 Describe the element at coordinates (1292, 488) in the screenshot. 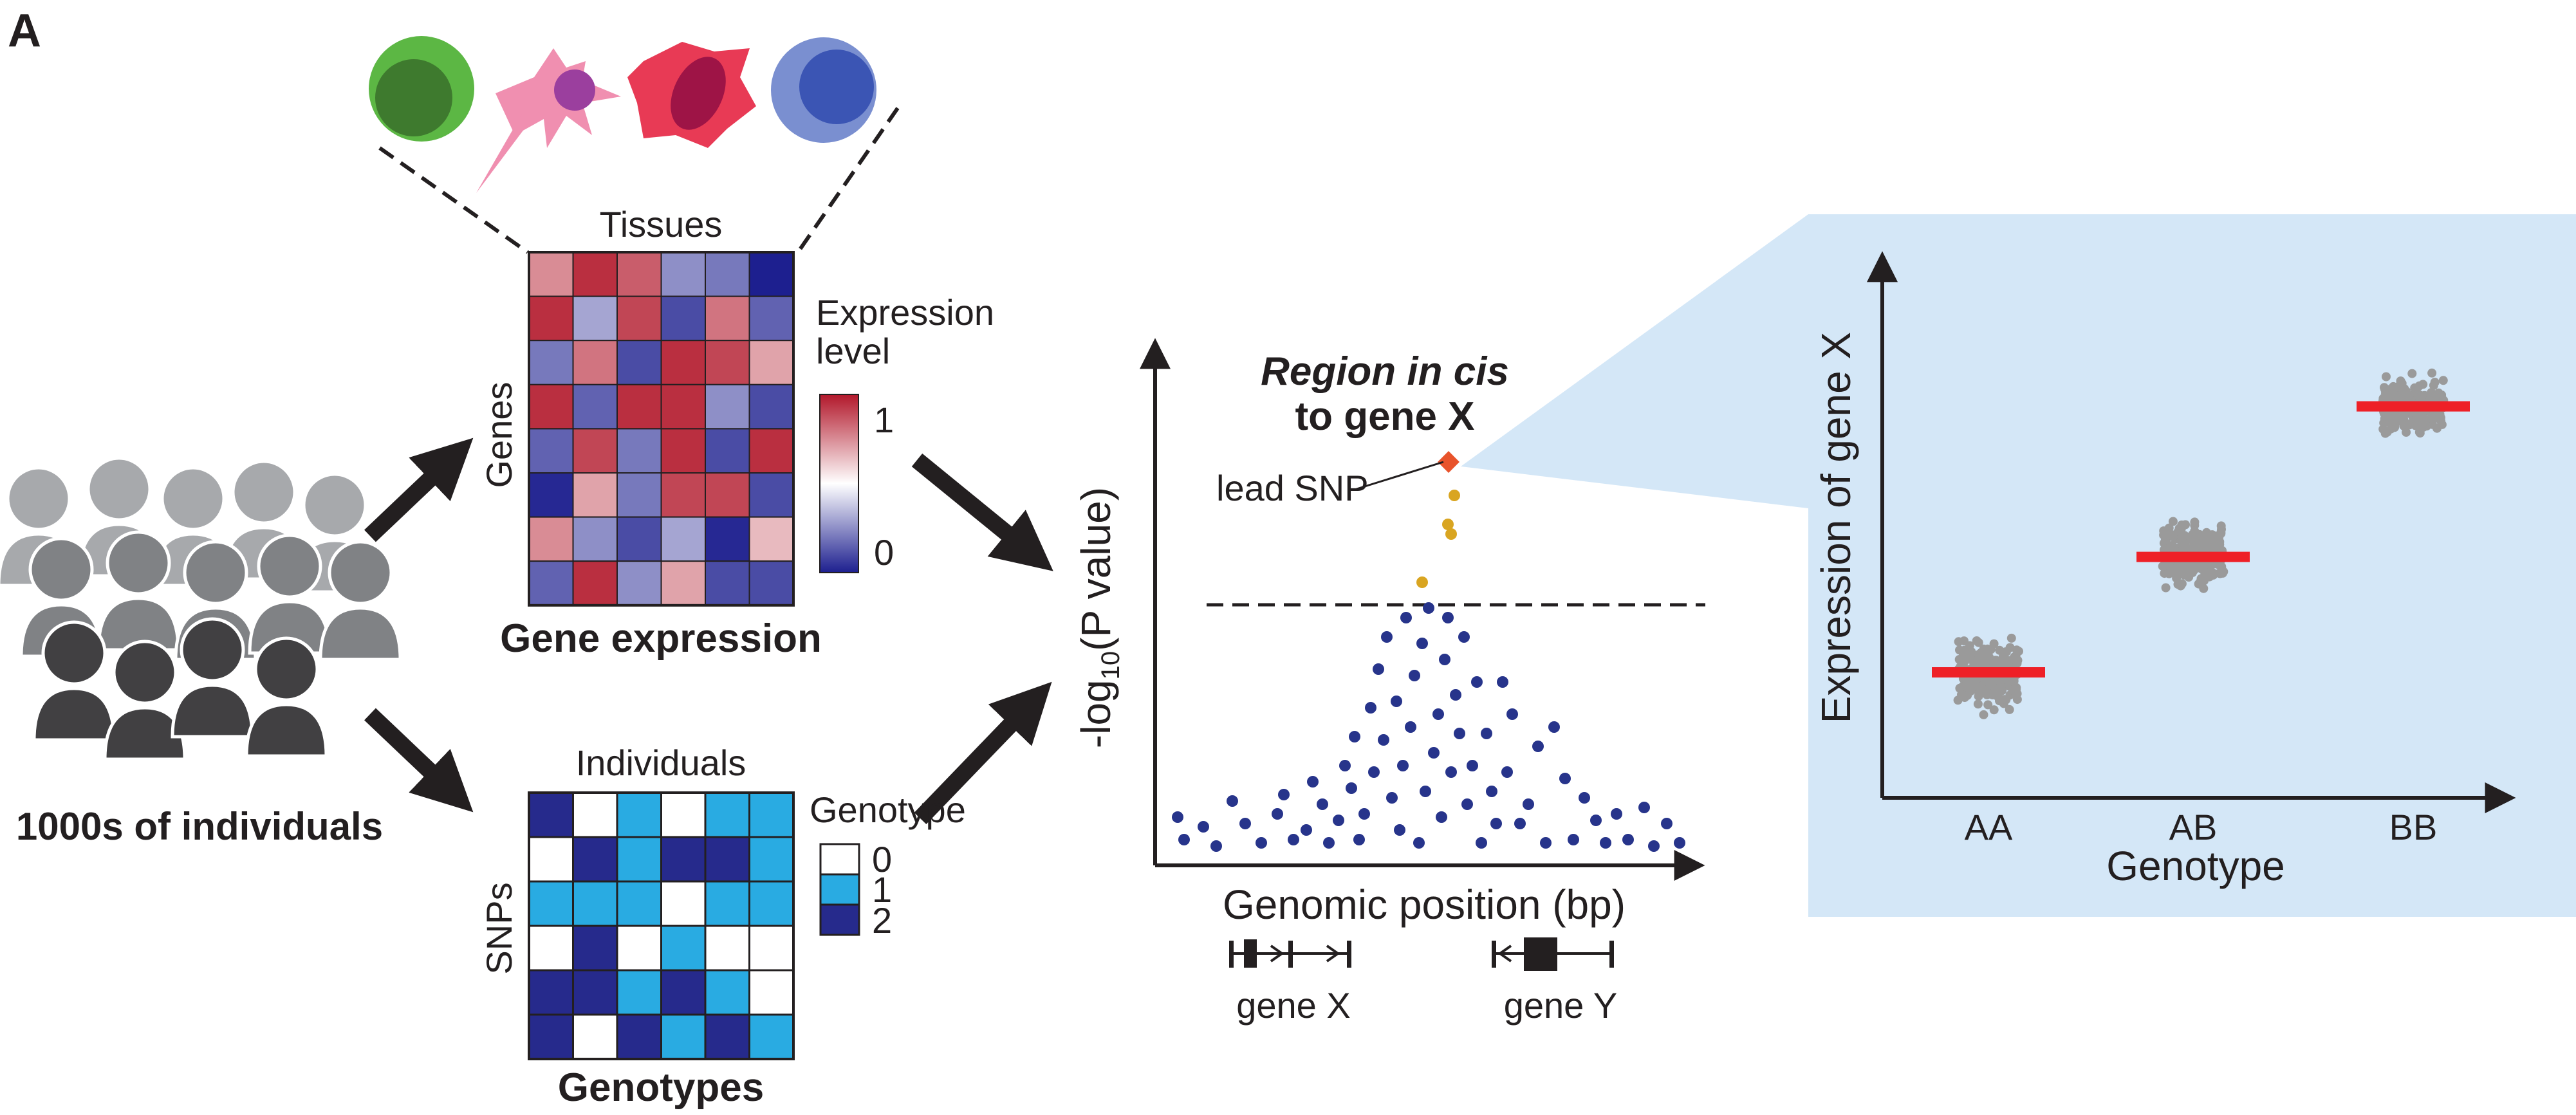

I see `lead-snp-label: lead SNP` at that location.